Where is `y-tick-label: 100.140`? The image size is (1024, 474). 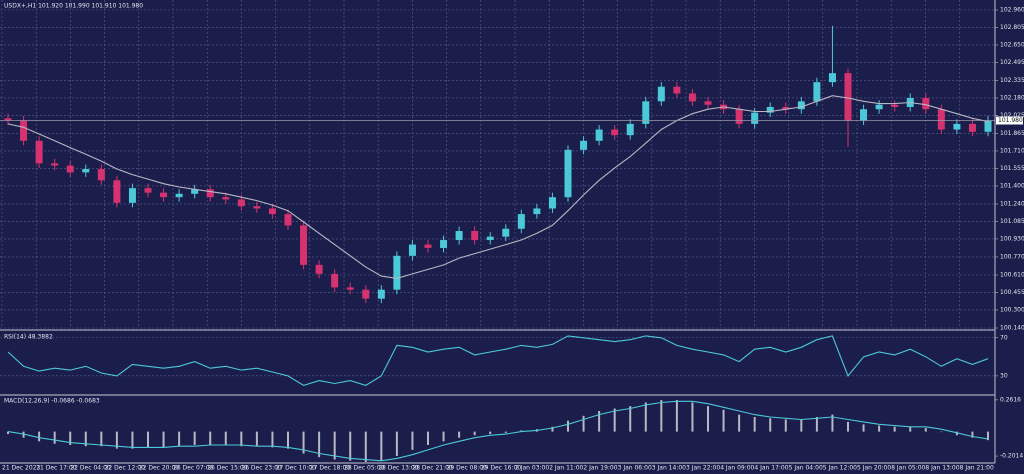
y-tick-label: 100.140 is located at coordinates (1012, 328).